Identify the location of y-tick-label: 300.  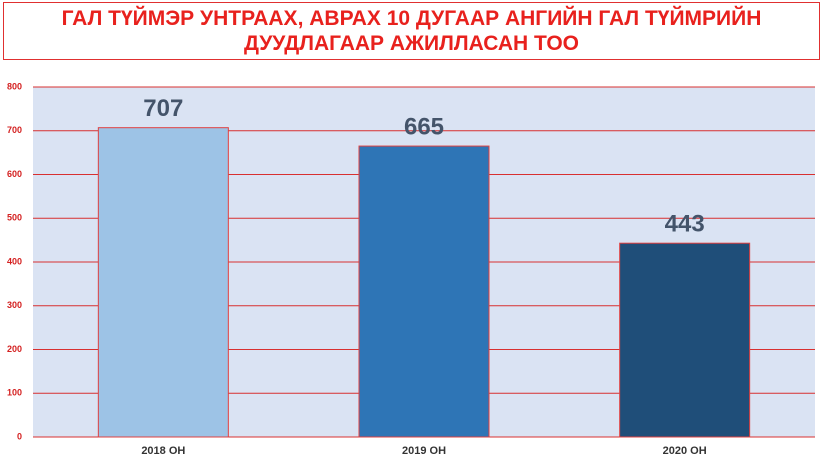
(14, 305).